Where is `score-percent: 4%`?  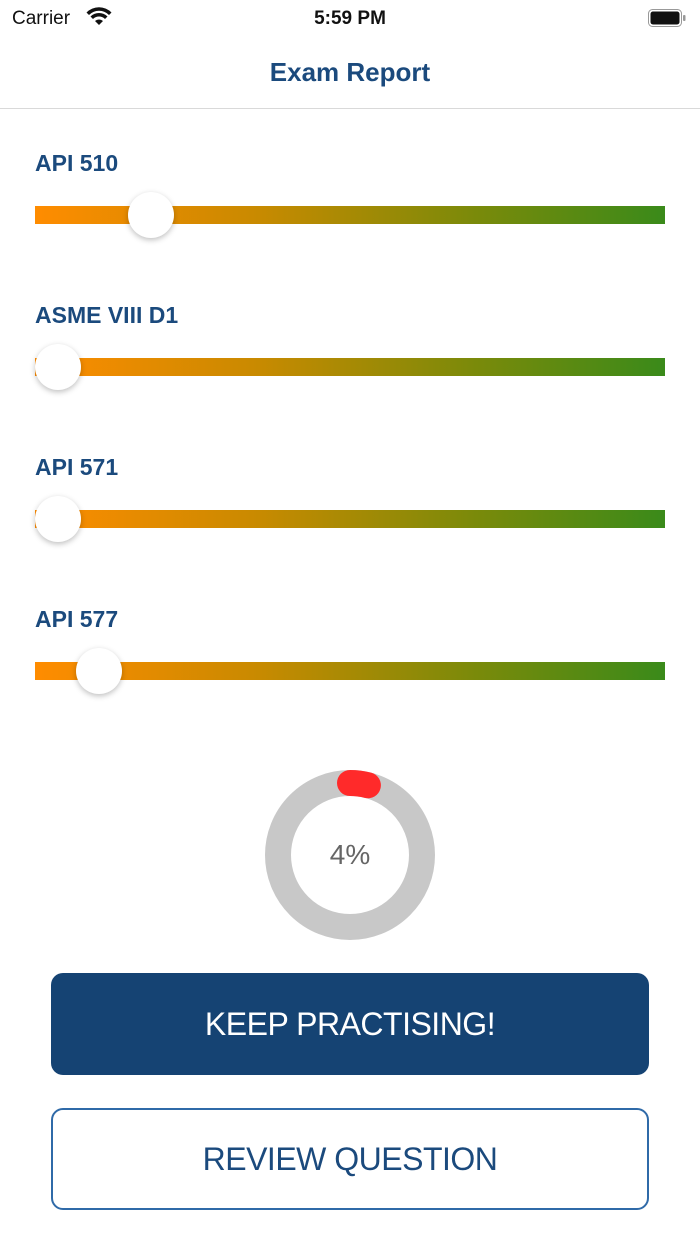
score-percent: 4% is located at coordinates (350, 854).